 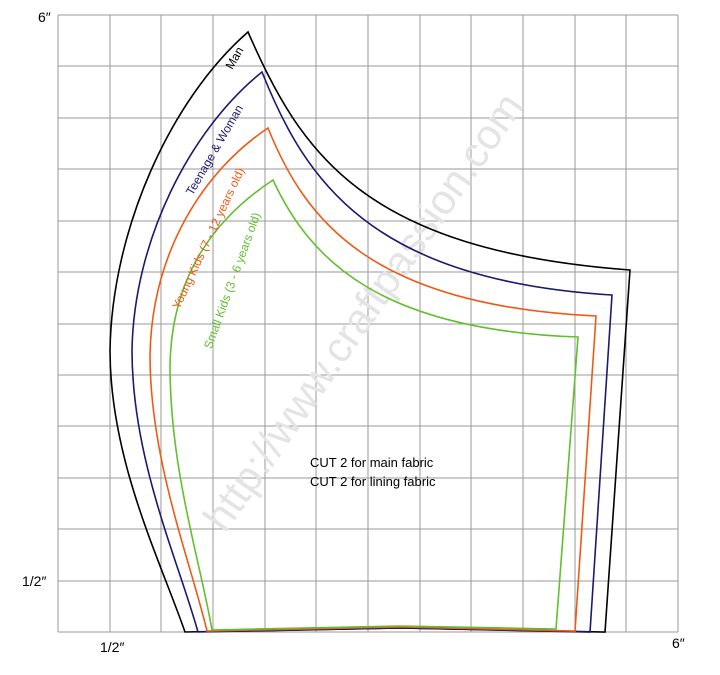 I want to click on instruction: CUT 2 for main fabric, so click(x=372, y=462).